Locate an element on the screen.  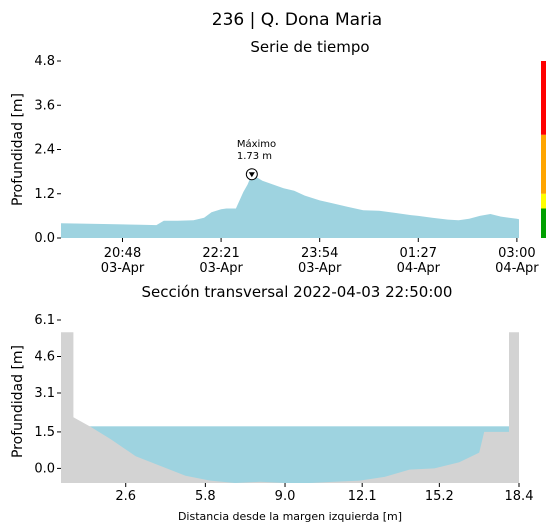
max-annotation-value: 1.73 m is located at coordinates (254, 156).